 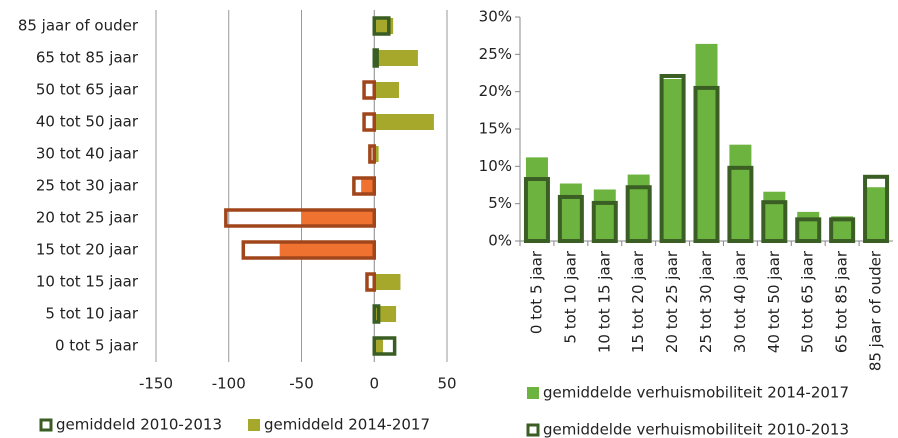 What do you see at coordinates (495, 17) in the screenshot?
I see `y-tick-label: 30%` at bounding box center [495, 17].